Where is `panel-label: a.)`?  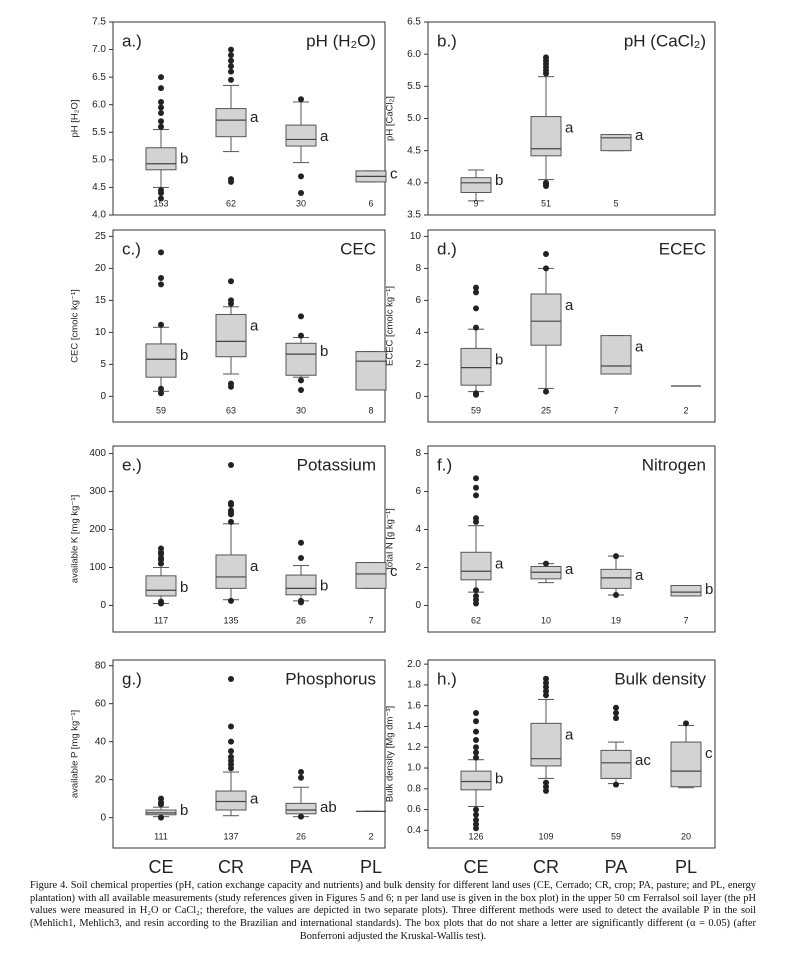 panel-label: a.) is located at coordinates (132, 40).